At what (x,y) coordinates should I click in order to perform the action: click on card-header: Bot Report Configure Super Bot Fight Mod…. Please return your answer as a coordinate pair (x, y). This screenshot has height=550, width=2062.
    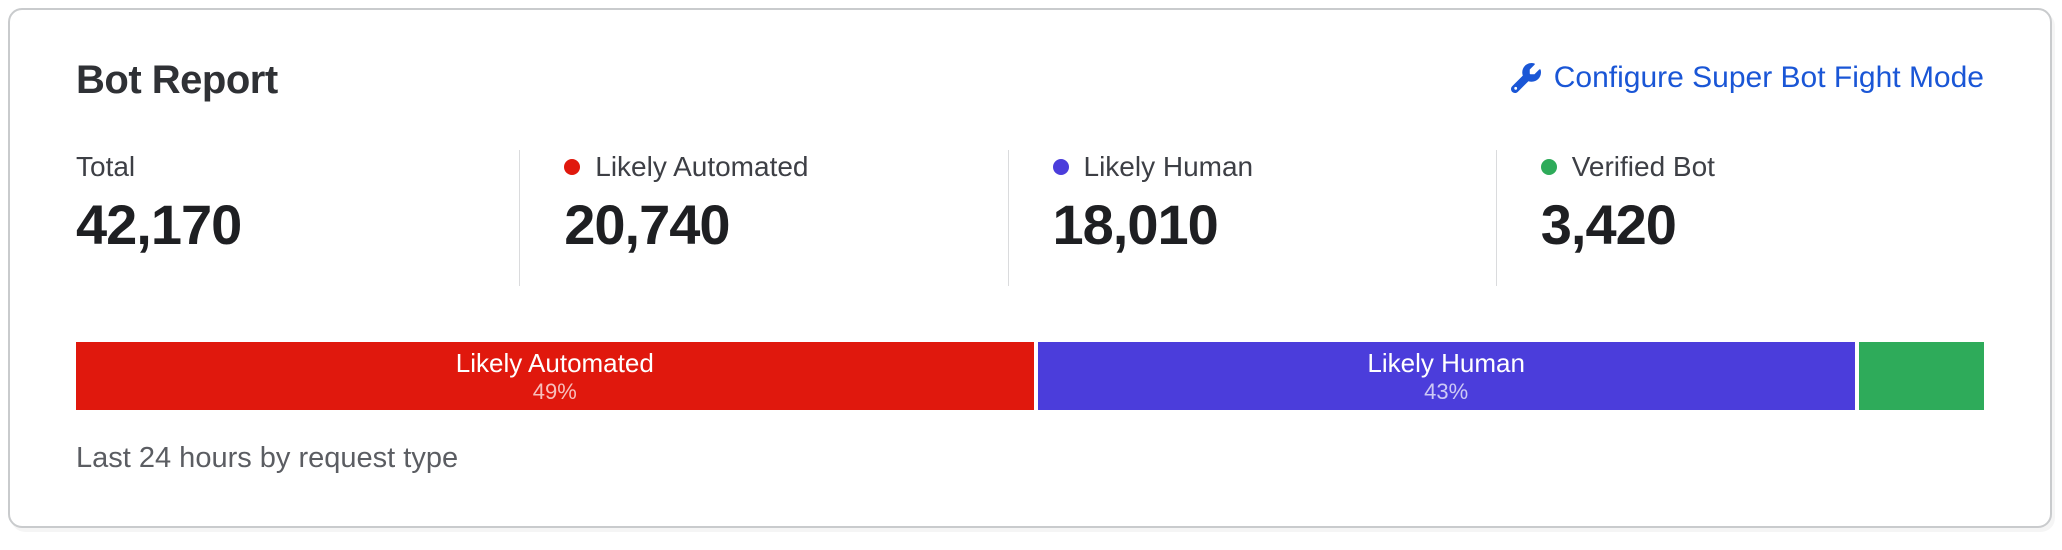
    Looking at the image, I should click on (1030, 80).